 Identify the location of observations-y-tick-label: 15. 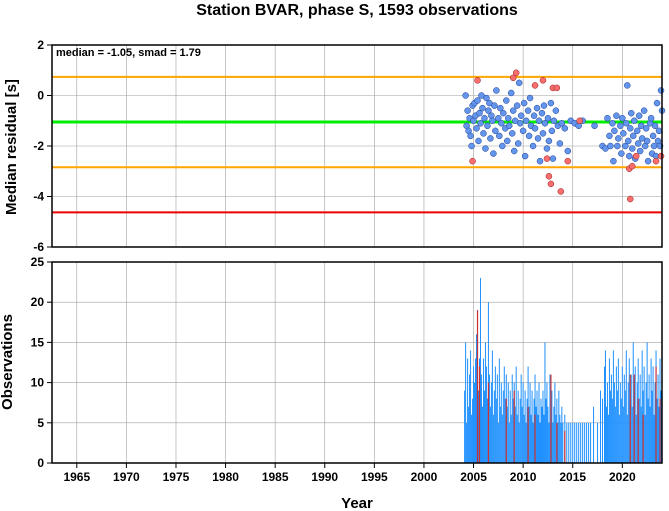
(38, 342).